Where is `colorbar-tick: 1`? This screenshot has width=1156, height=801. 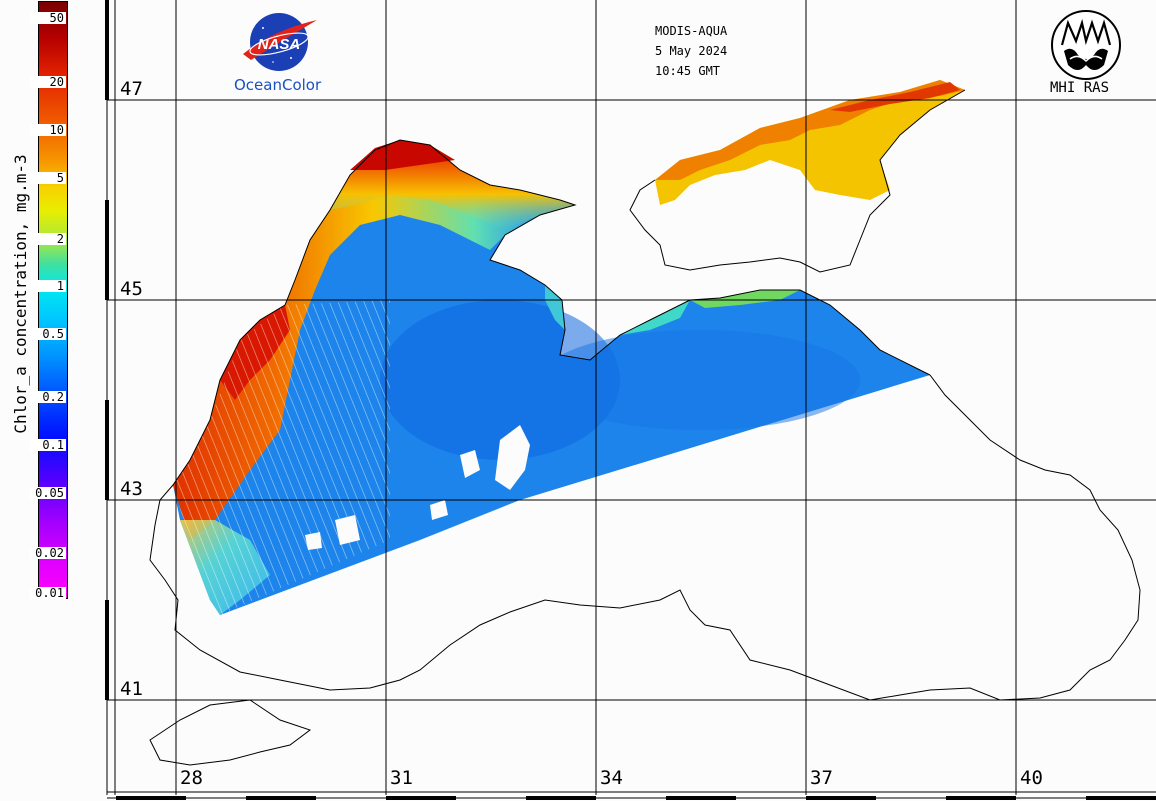
colorbar-tick: 1 is located at coordinates (48, 286).